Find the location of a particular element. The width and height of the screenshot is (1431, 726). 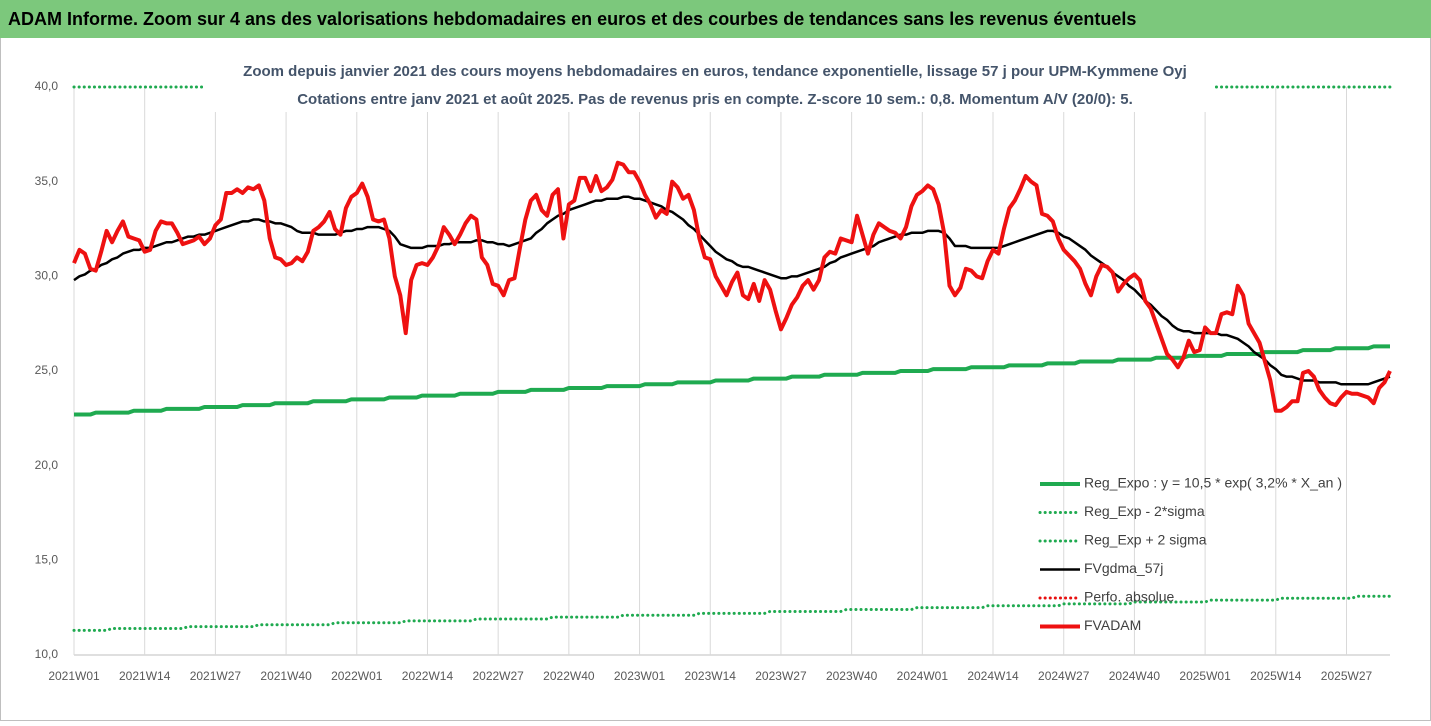

x-tick-label: 2023W40 is located at coordinates (852, 676).